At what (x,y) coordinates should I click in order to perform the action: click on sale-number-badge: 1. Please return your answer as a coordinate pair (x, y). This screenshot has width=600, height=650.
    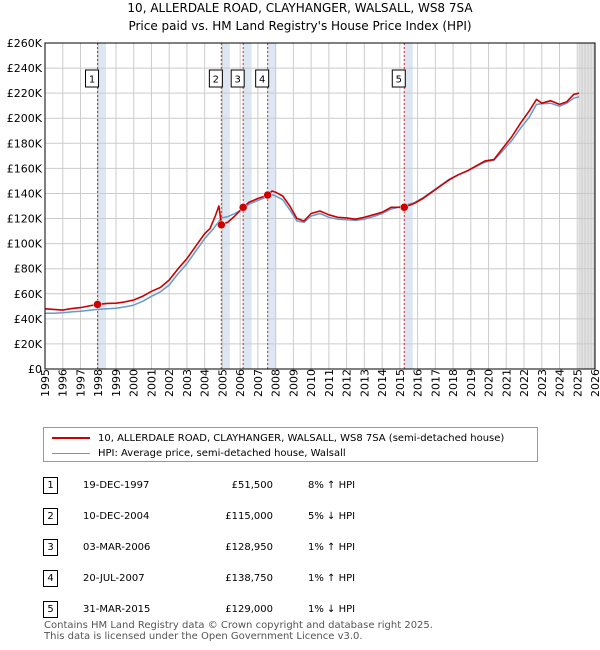
    Looking at the image, I should click on (50, 485).